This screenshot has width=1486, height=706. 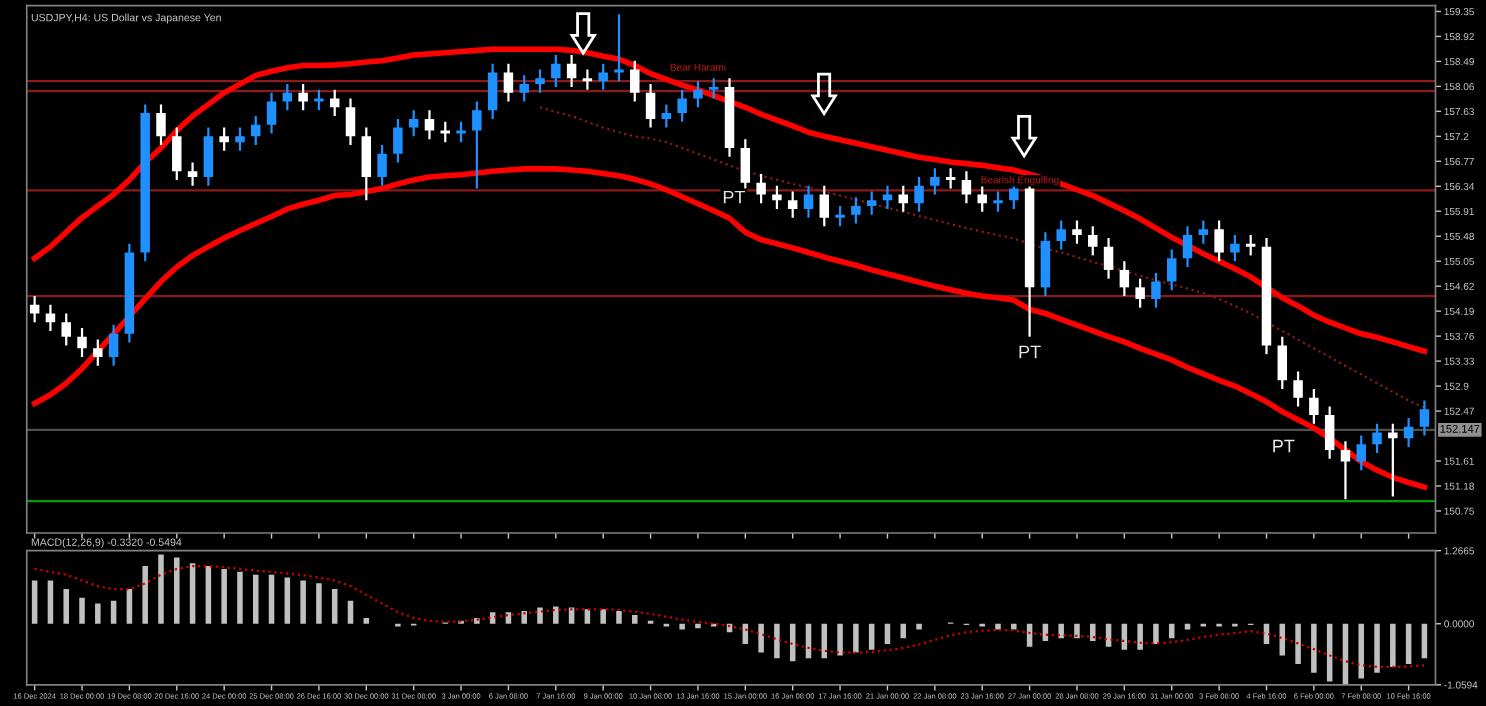 What do you see at coordinates (729, 616) in the screenshot?
I see `line-series` at bounding box center [729, 616].